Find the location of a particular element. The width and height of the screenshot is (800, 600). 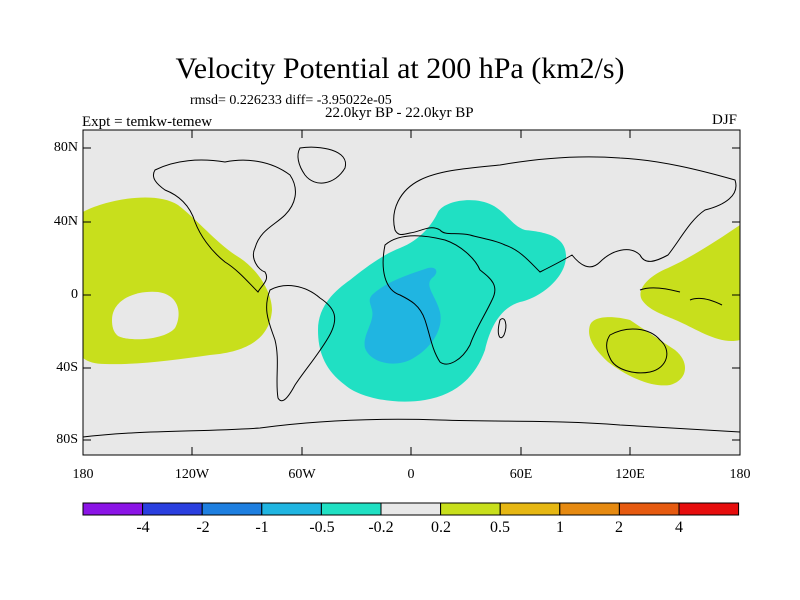

positive-region-westpacific-west is located at coordinates (90, 301).